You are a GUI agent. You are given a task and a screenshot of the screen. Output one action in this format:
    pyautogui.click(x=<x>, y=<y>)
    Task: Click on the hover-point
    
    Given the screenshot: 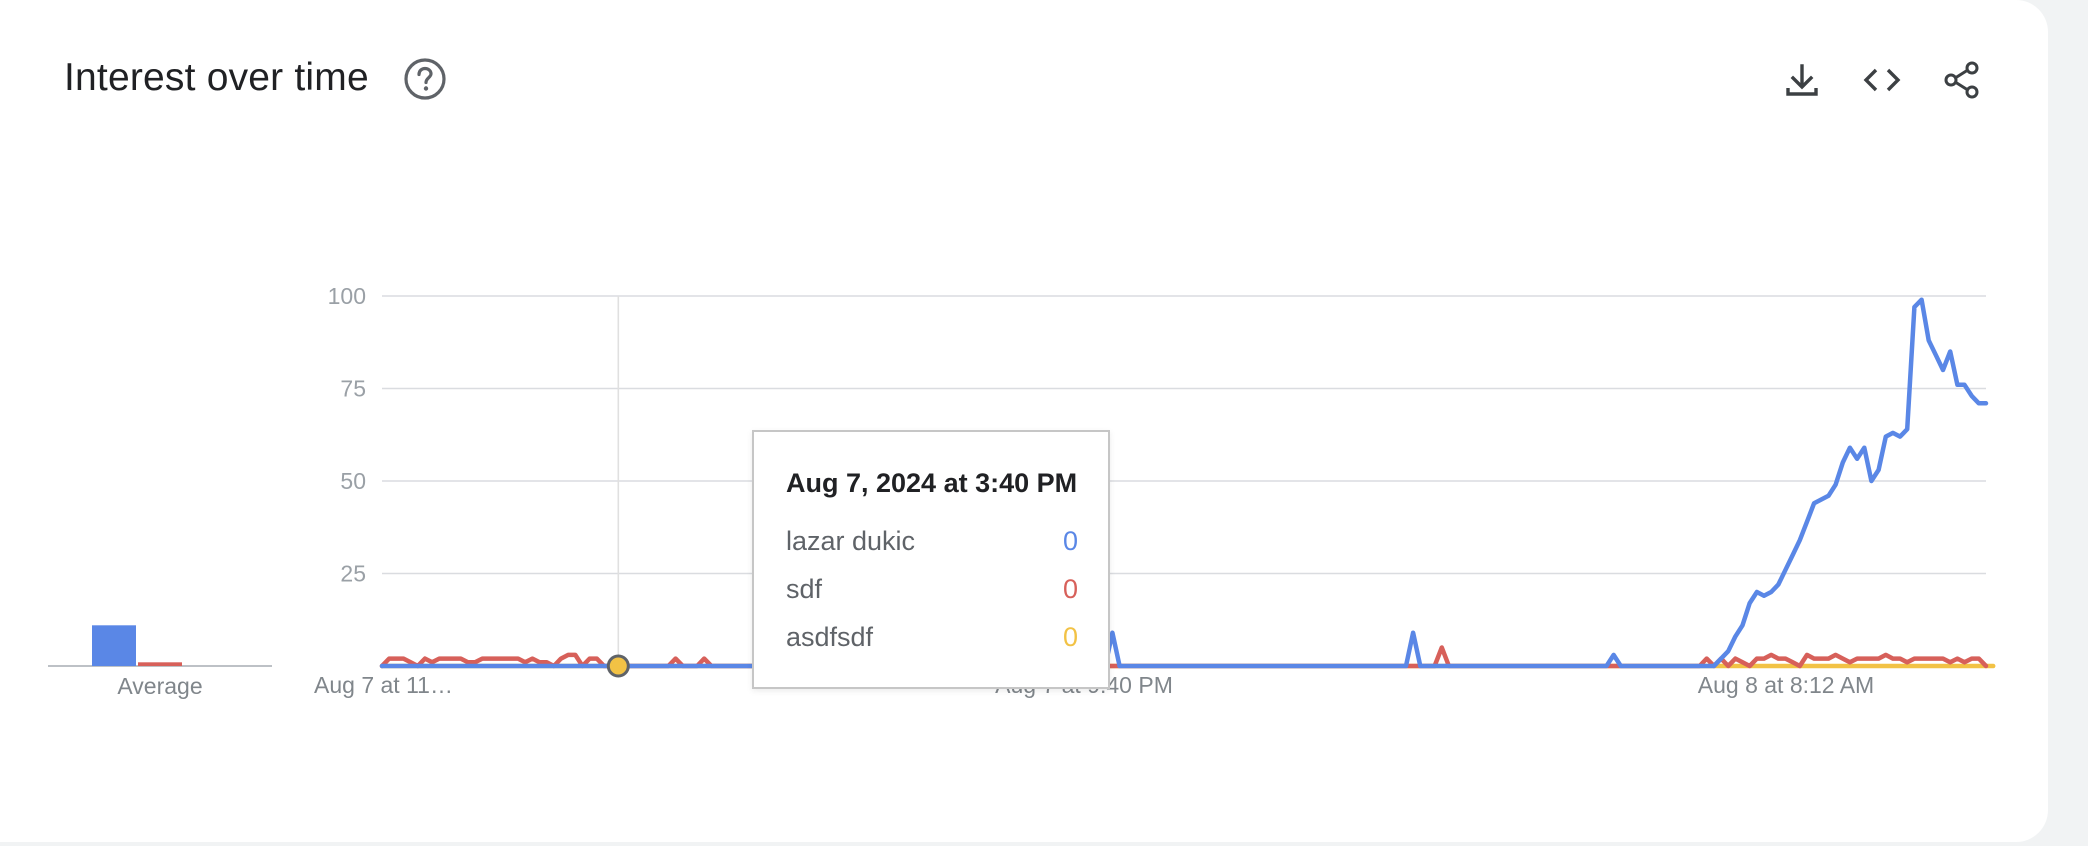 What is the action you would take?
    pyautogui.click(x=618, y=666)
    